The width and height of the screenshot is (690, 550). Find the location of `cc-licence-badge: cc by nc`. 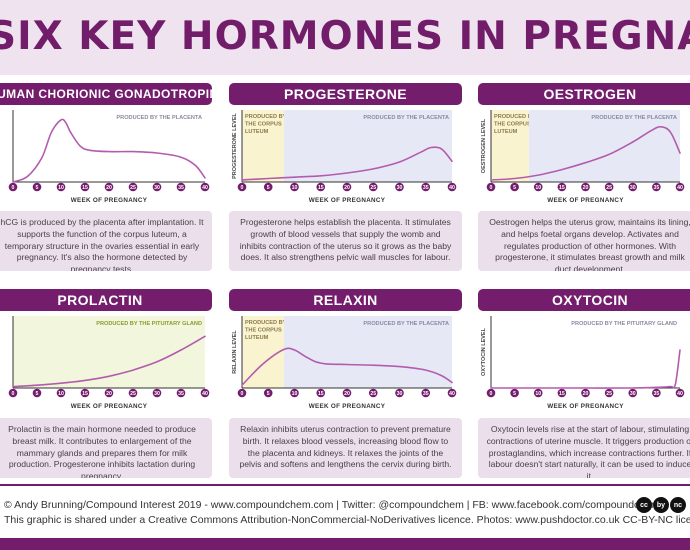

cc-licence-badge: cc by nc is located at coordinates (661, 505).